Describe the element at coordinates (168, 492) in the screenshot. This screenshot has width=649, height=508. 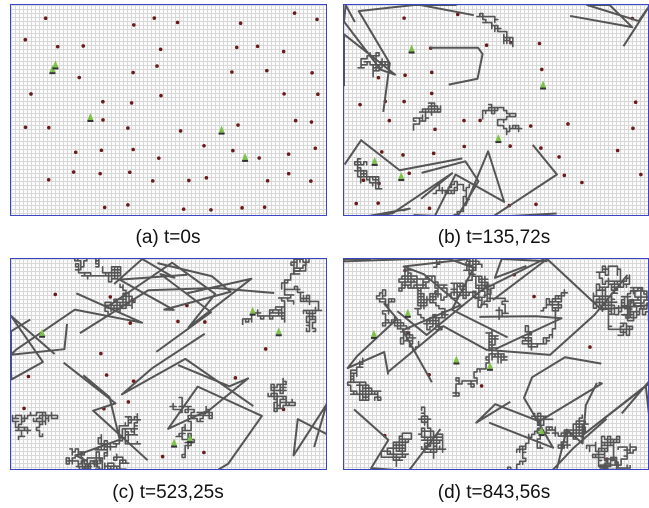
I see `caption-c: (c) t=523,25s` at that location.